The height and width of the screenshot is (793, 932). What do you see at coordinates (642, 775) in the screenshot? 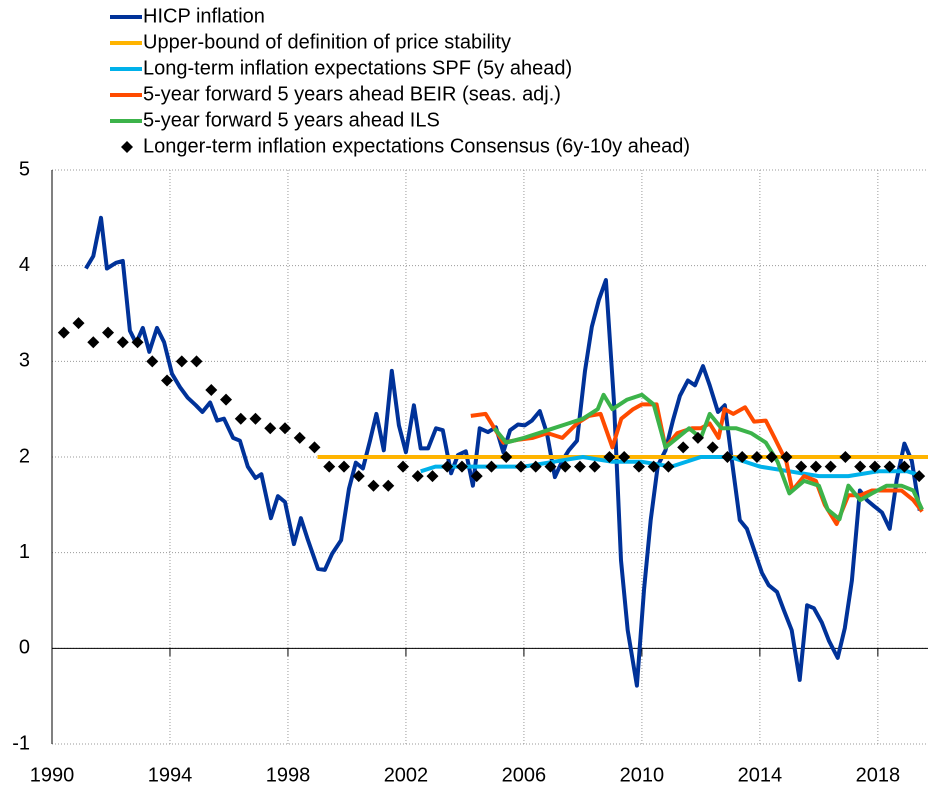
I see `x-tick-label: 2010` at bounding box center [642, 775].